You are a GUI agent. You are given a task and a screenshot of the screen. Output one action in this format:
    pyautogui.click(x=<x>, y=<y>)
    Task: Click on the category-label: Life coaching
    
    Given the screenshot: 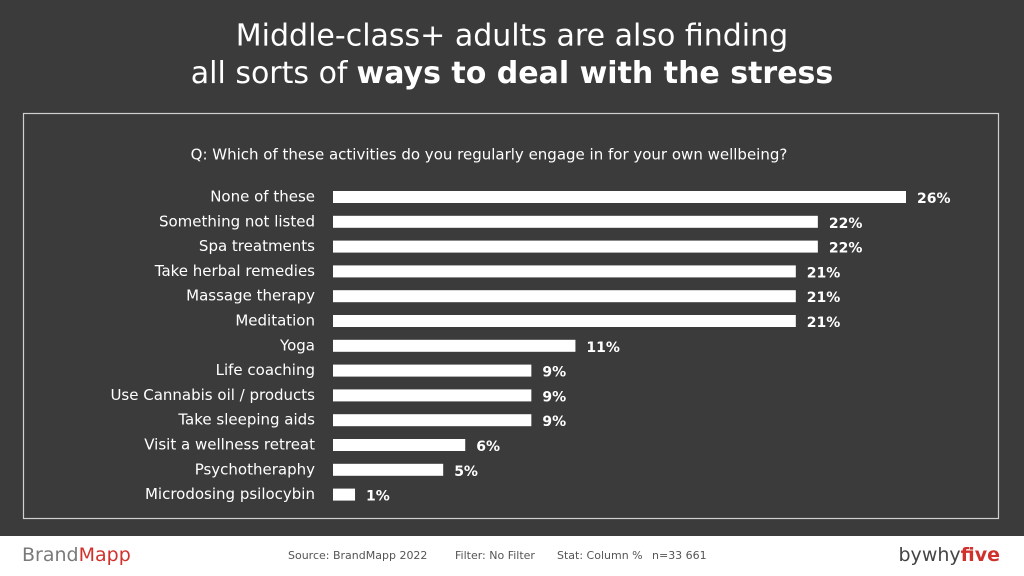 What is the action you would take?
    pyautogui.click(x=265, y=370)
    